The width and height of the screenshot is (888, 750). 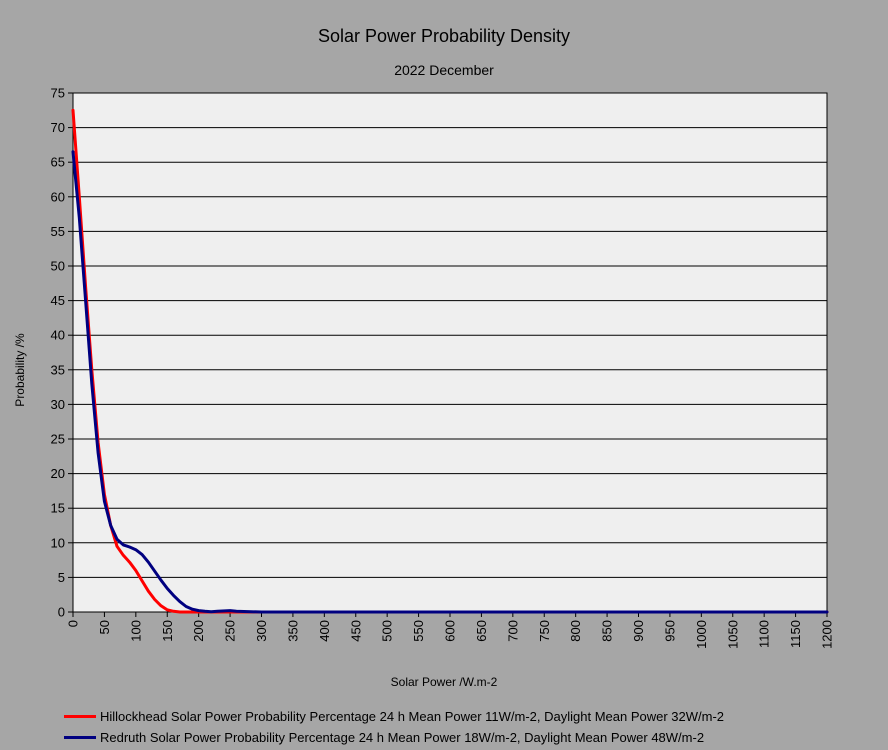 I want to click on x-tick-label: 1050, so click(x=732, y=634).